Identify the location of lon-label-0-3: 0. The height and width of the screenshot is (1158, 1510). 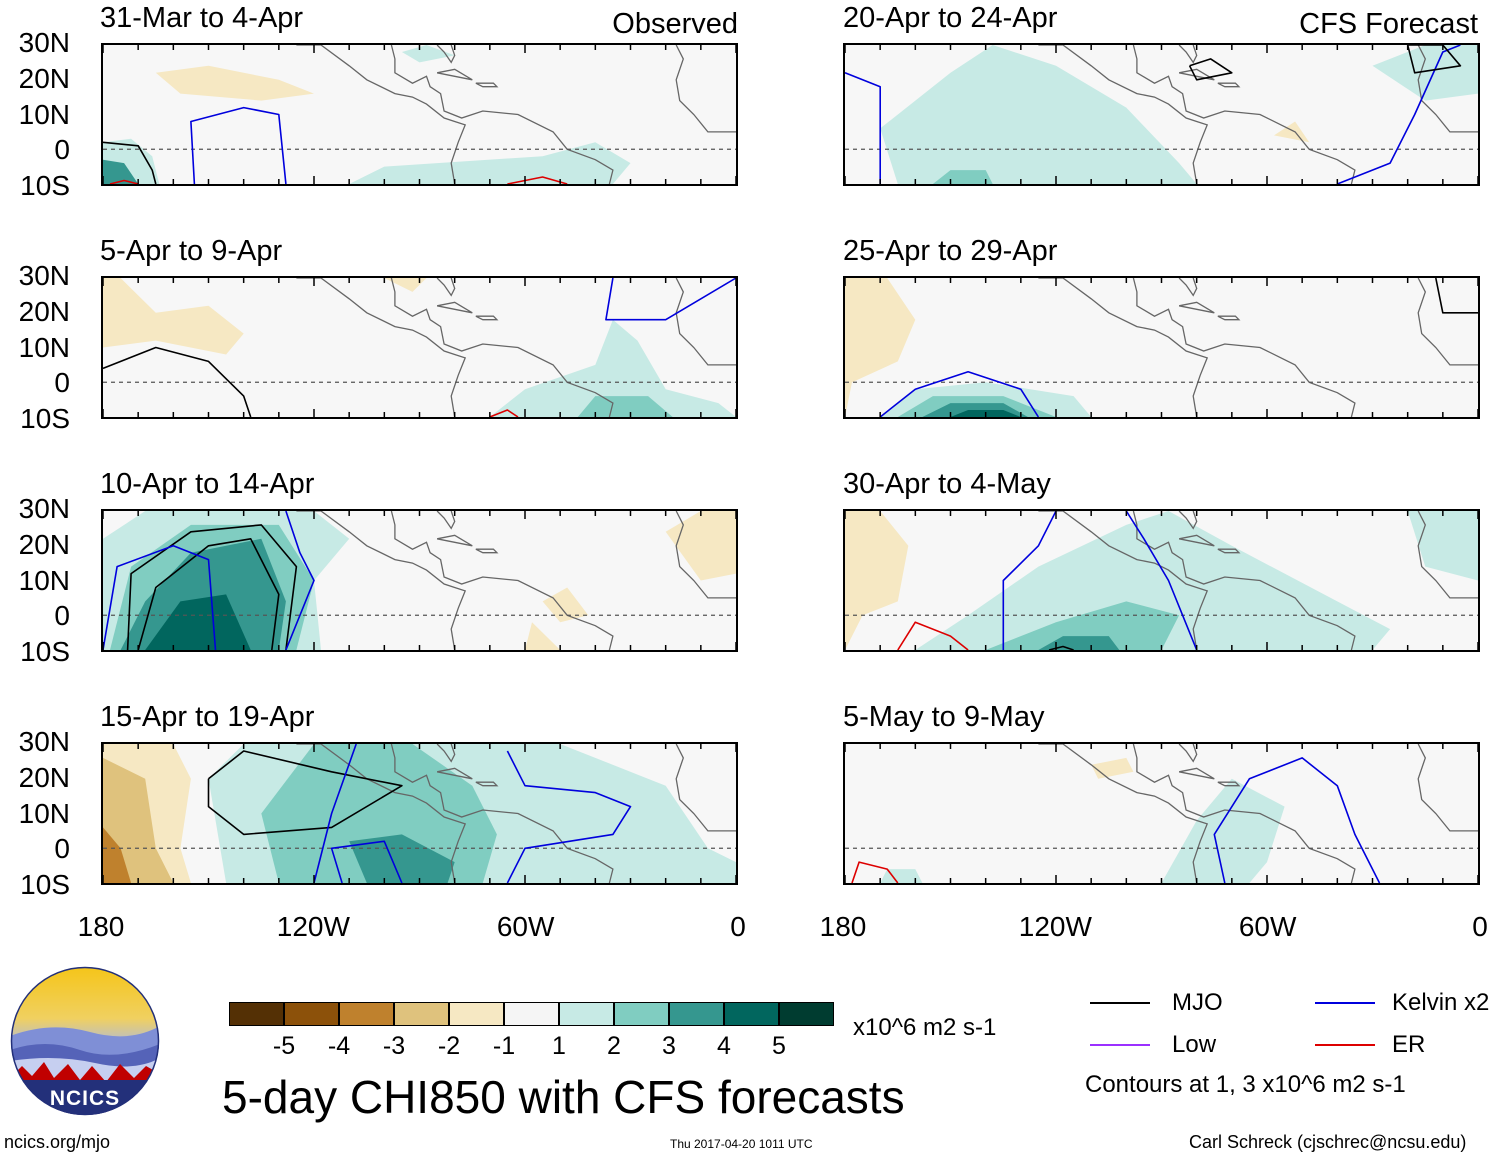
(738, 926).